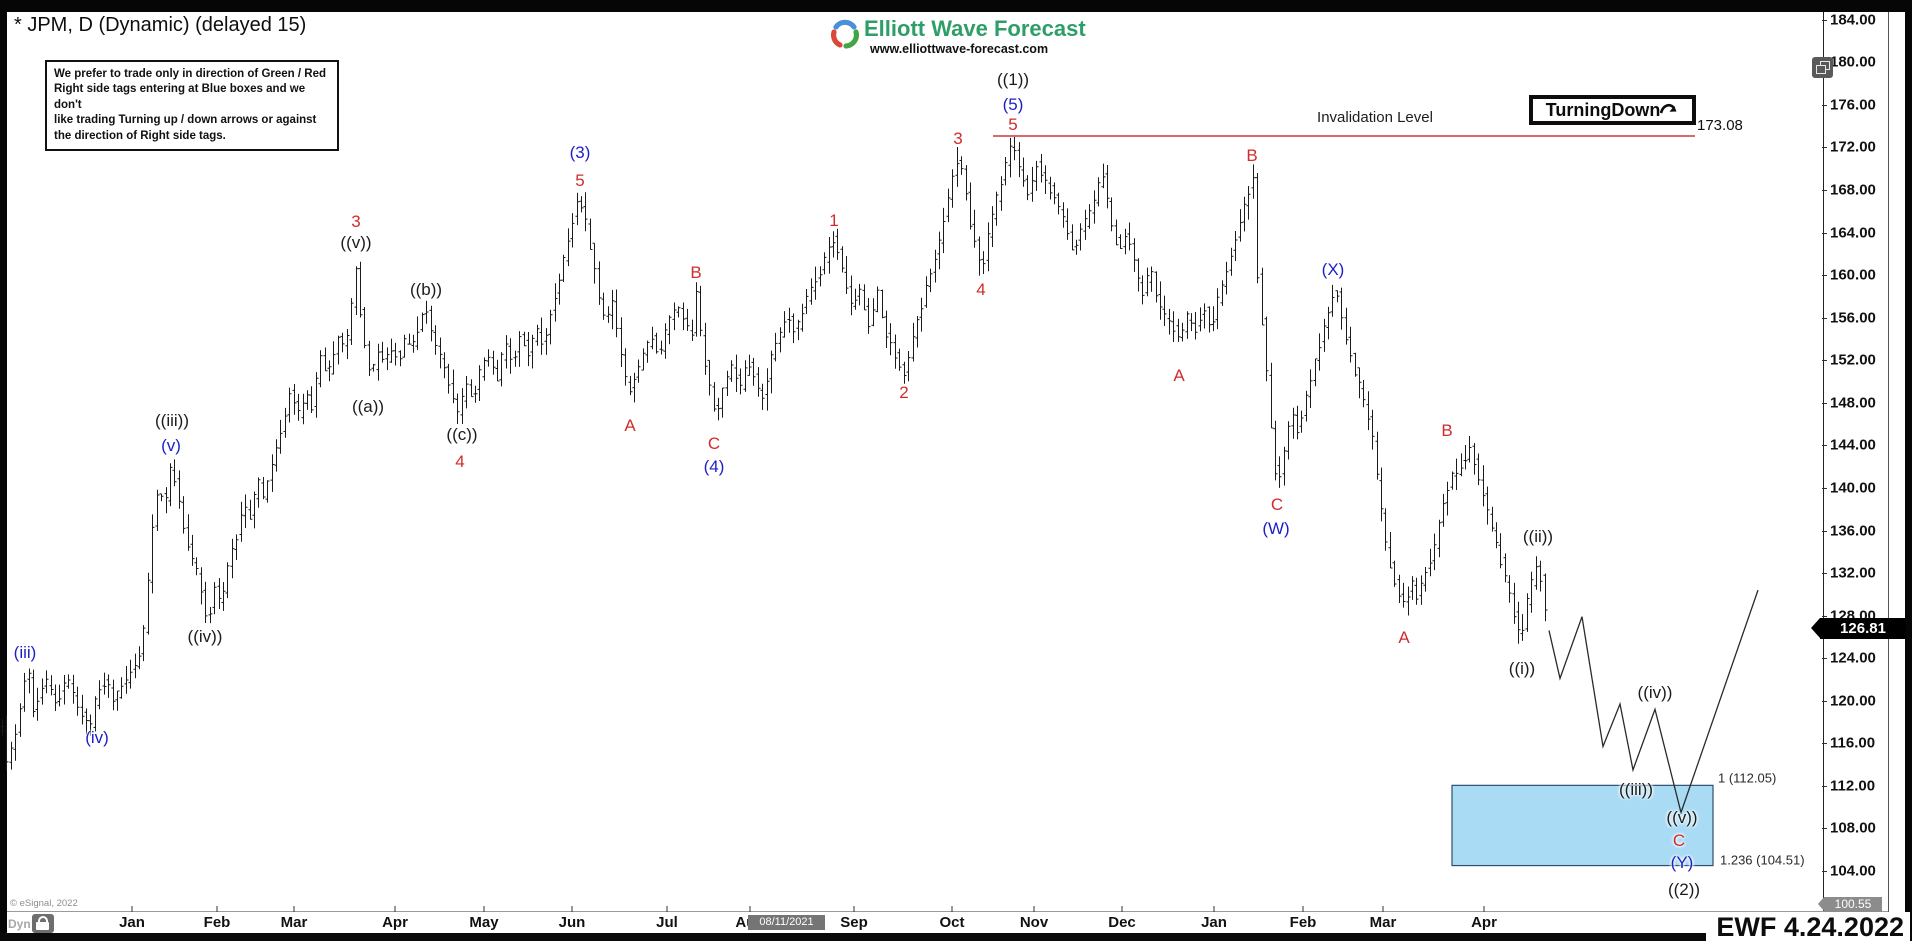 Image resolution: width=1912 pixels, height=941 pixels. I want to click on wave-label: ((v)), so click(1682, 817).